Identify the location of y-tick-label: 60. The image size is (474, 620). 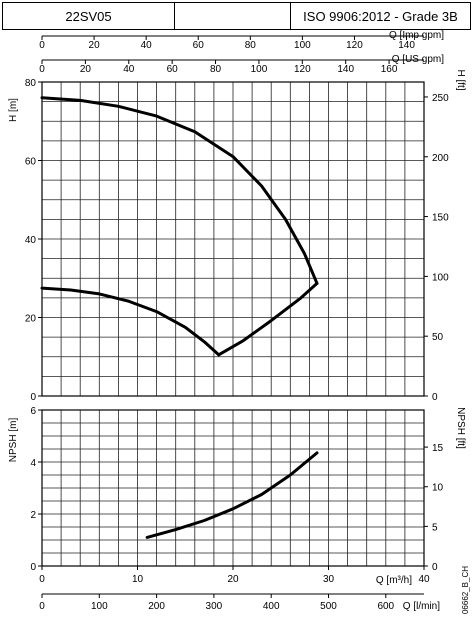
(31, 162).